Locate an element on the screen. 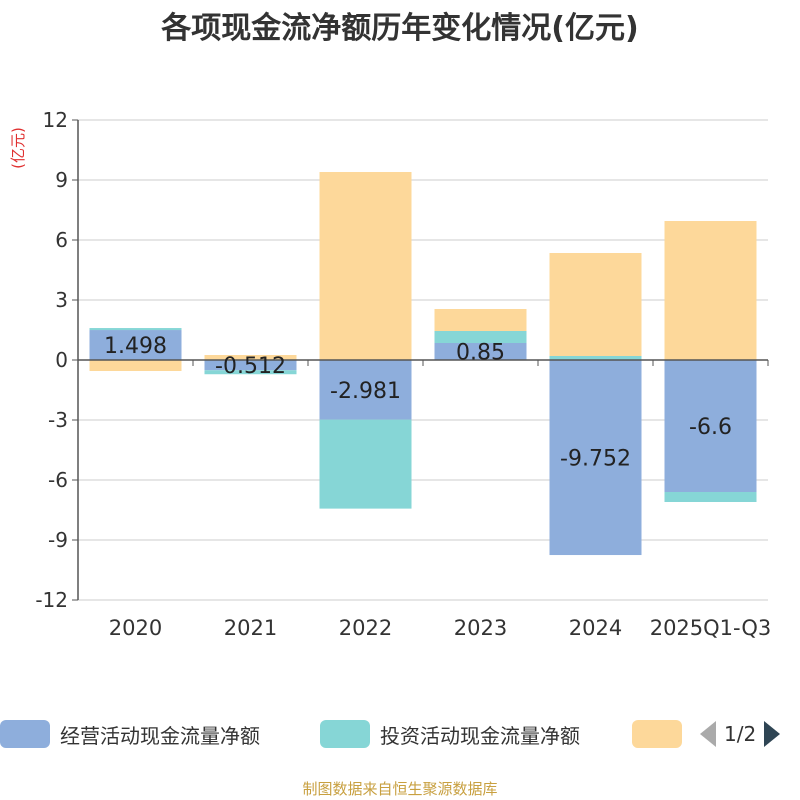 The image size is (800, 800). legend-swatch-investing is located at coordinates (345, 734).